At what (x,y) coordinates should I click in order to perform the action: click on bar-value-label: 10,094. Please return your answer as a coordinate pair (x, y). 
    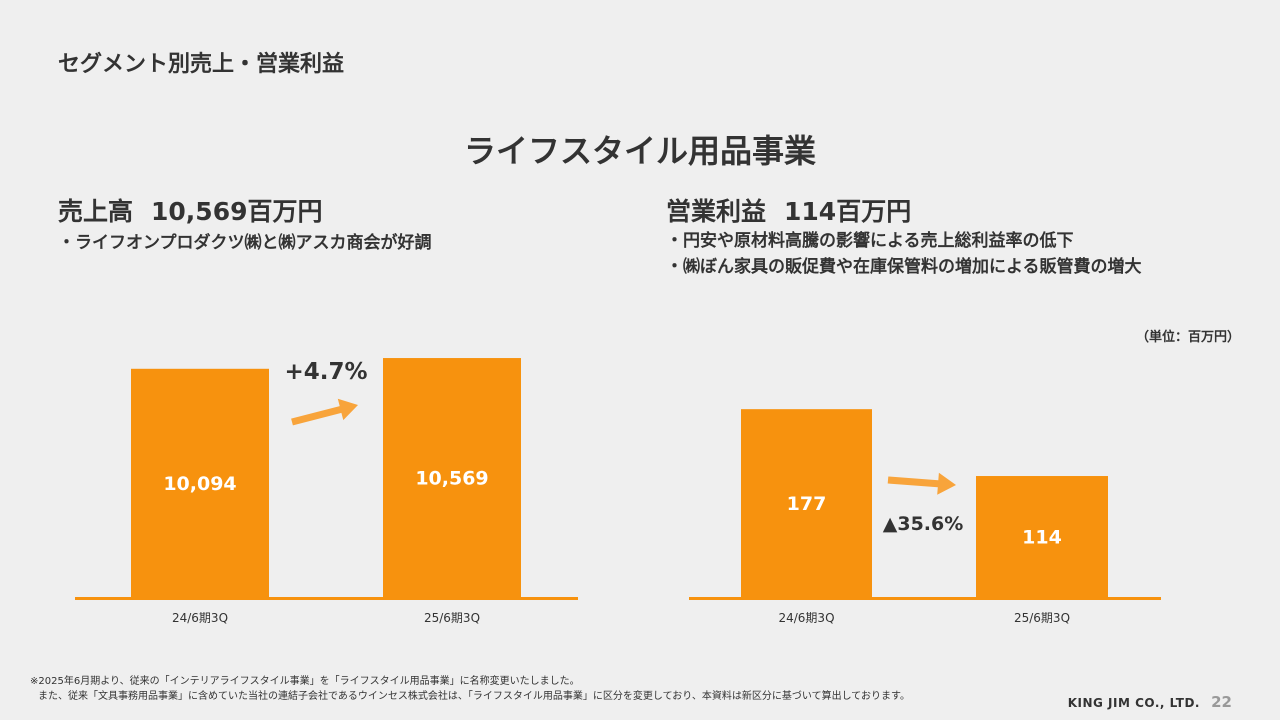
    Looking at the image, I should click on (199, 484).